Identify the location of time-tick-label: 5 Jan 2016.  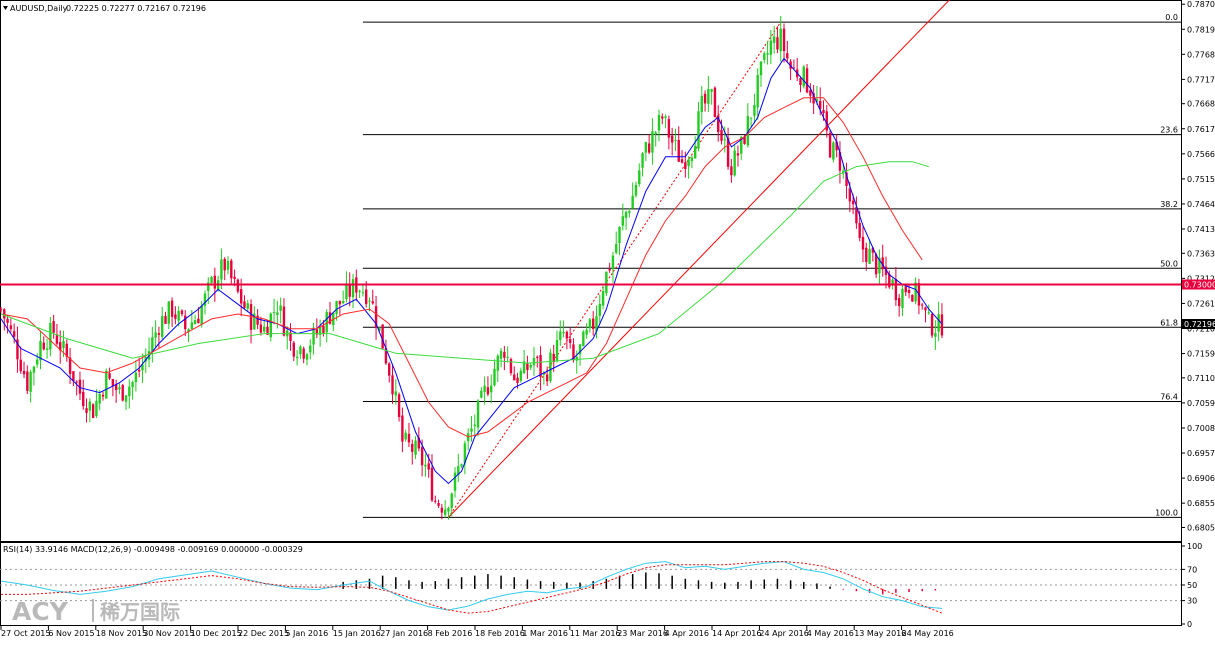
(306, 633).